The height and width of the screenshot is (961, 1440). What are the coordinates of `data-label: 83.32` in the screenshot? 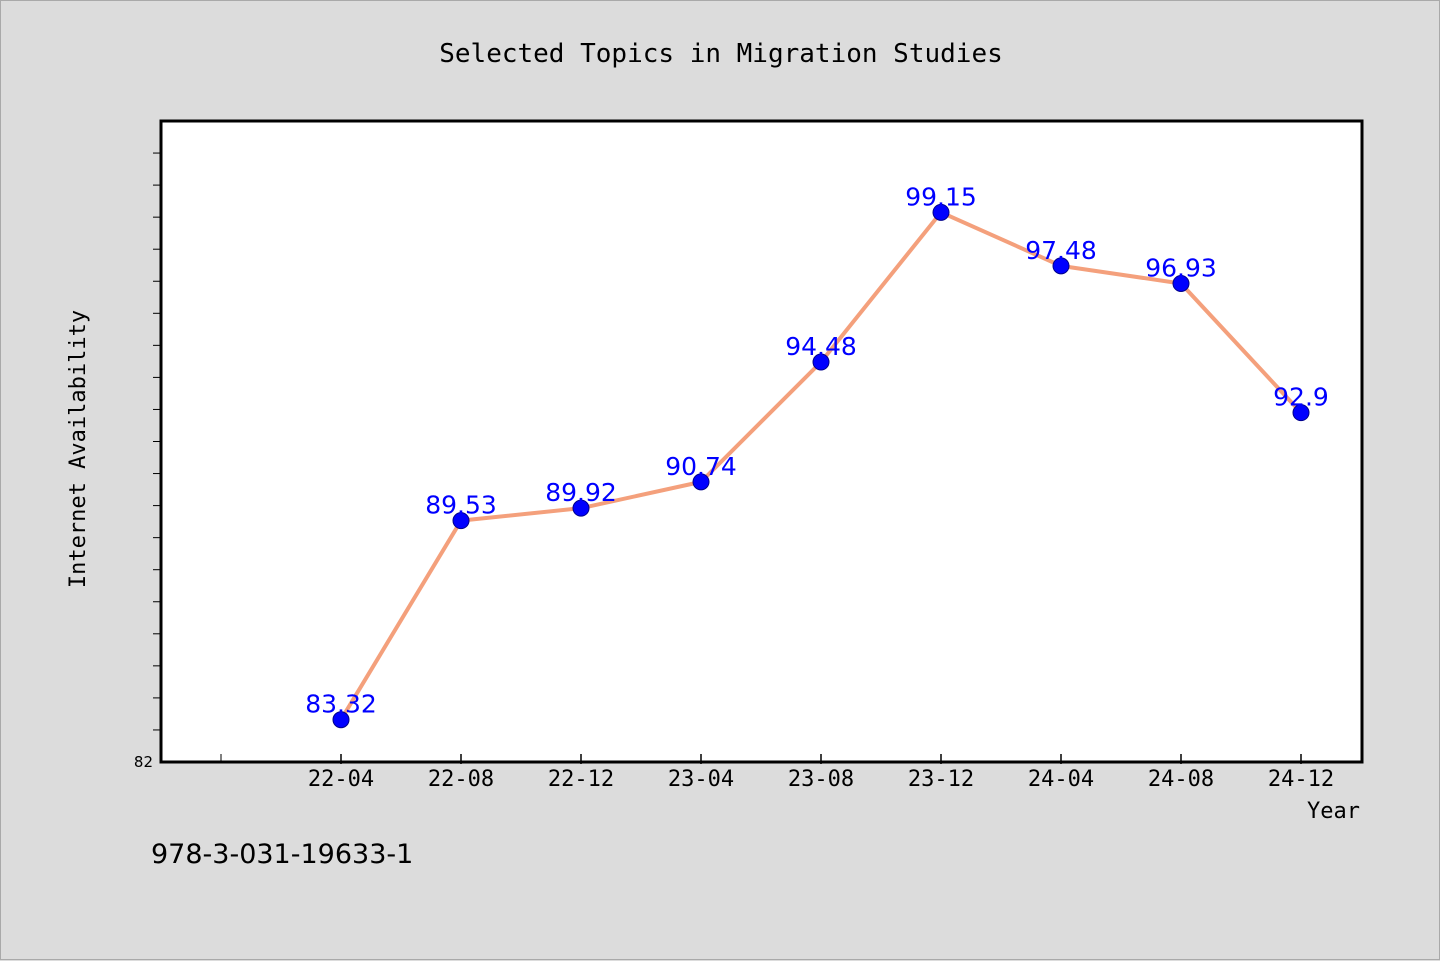 It's located at (341, 704).